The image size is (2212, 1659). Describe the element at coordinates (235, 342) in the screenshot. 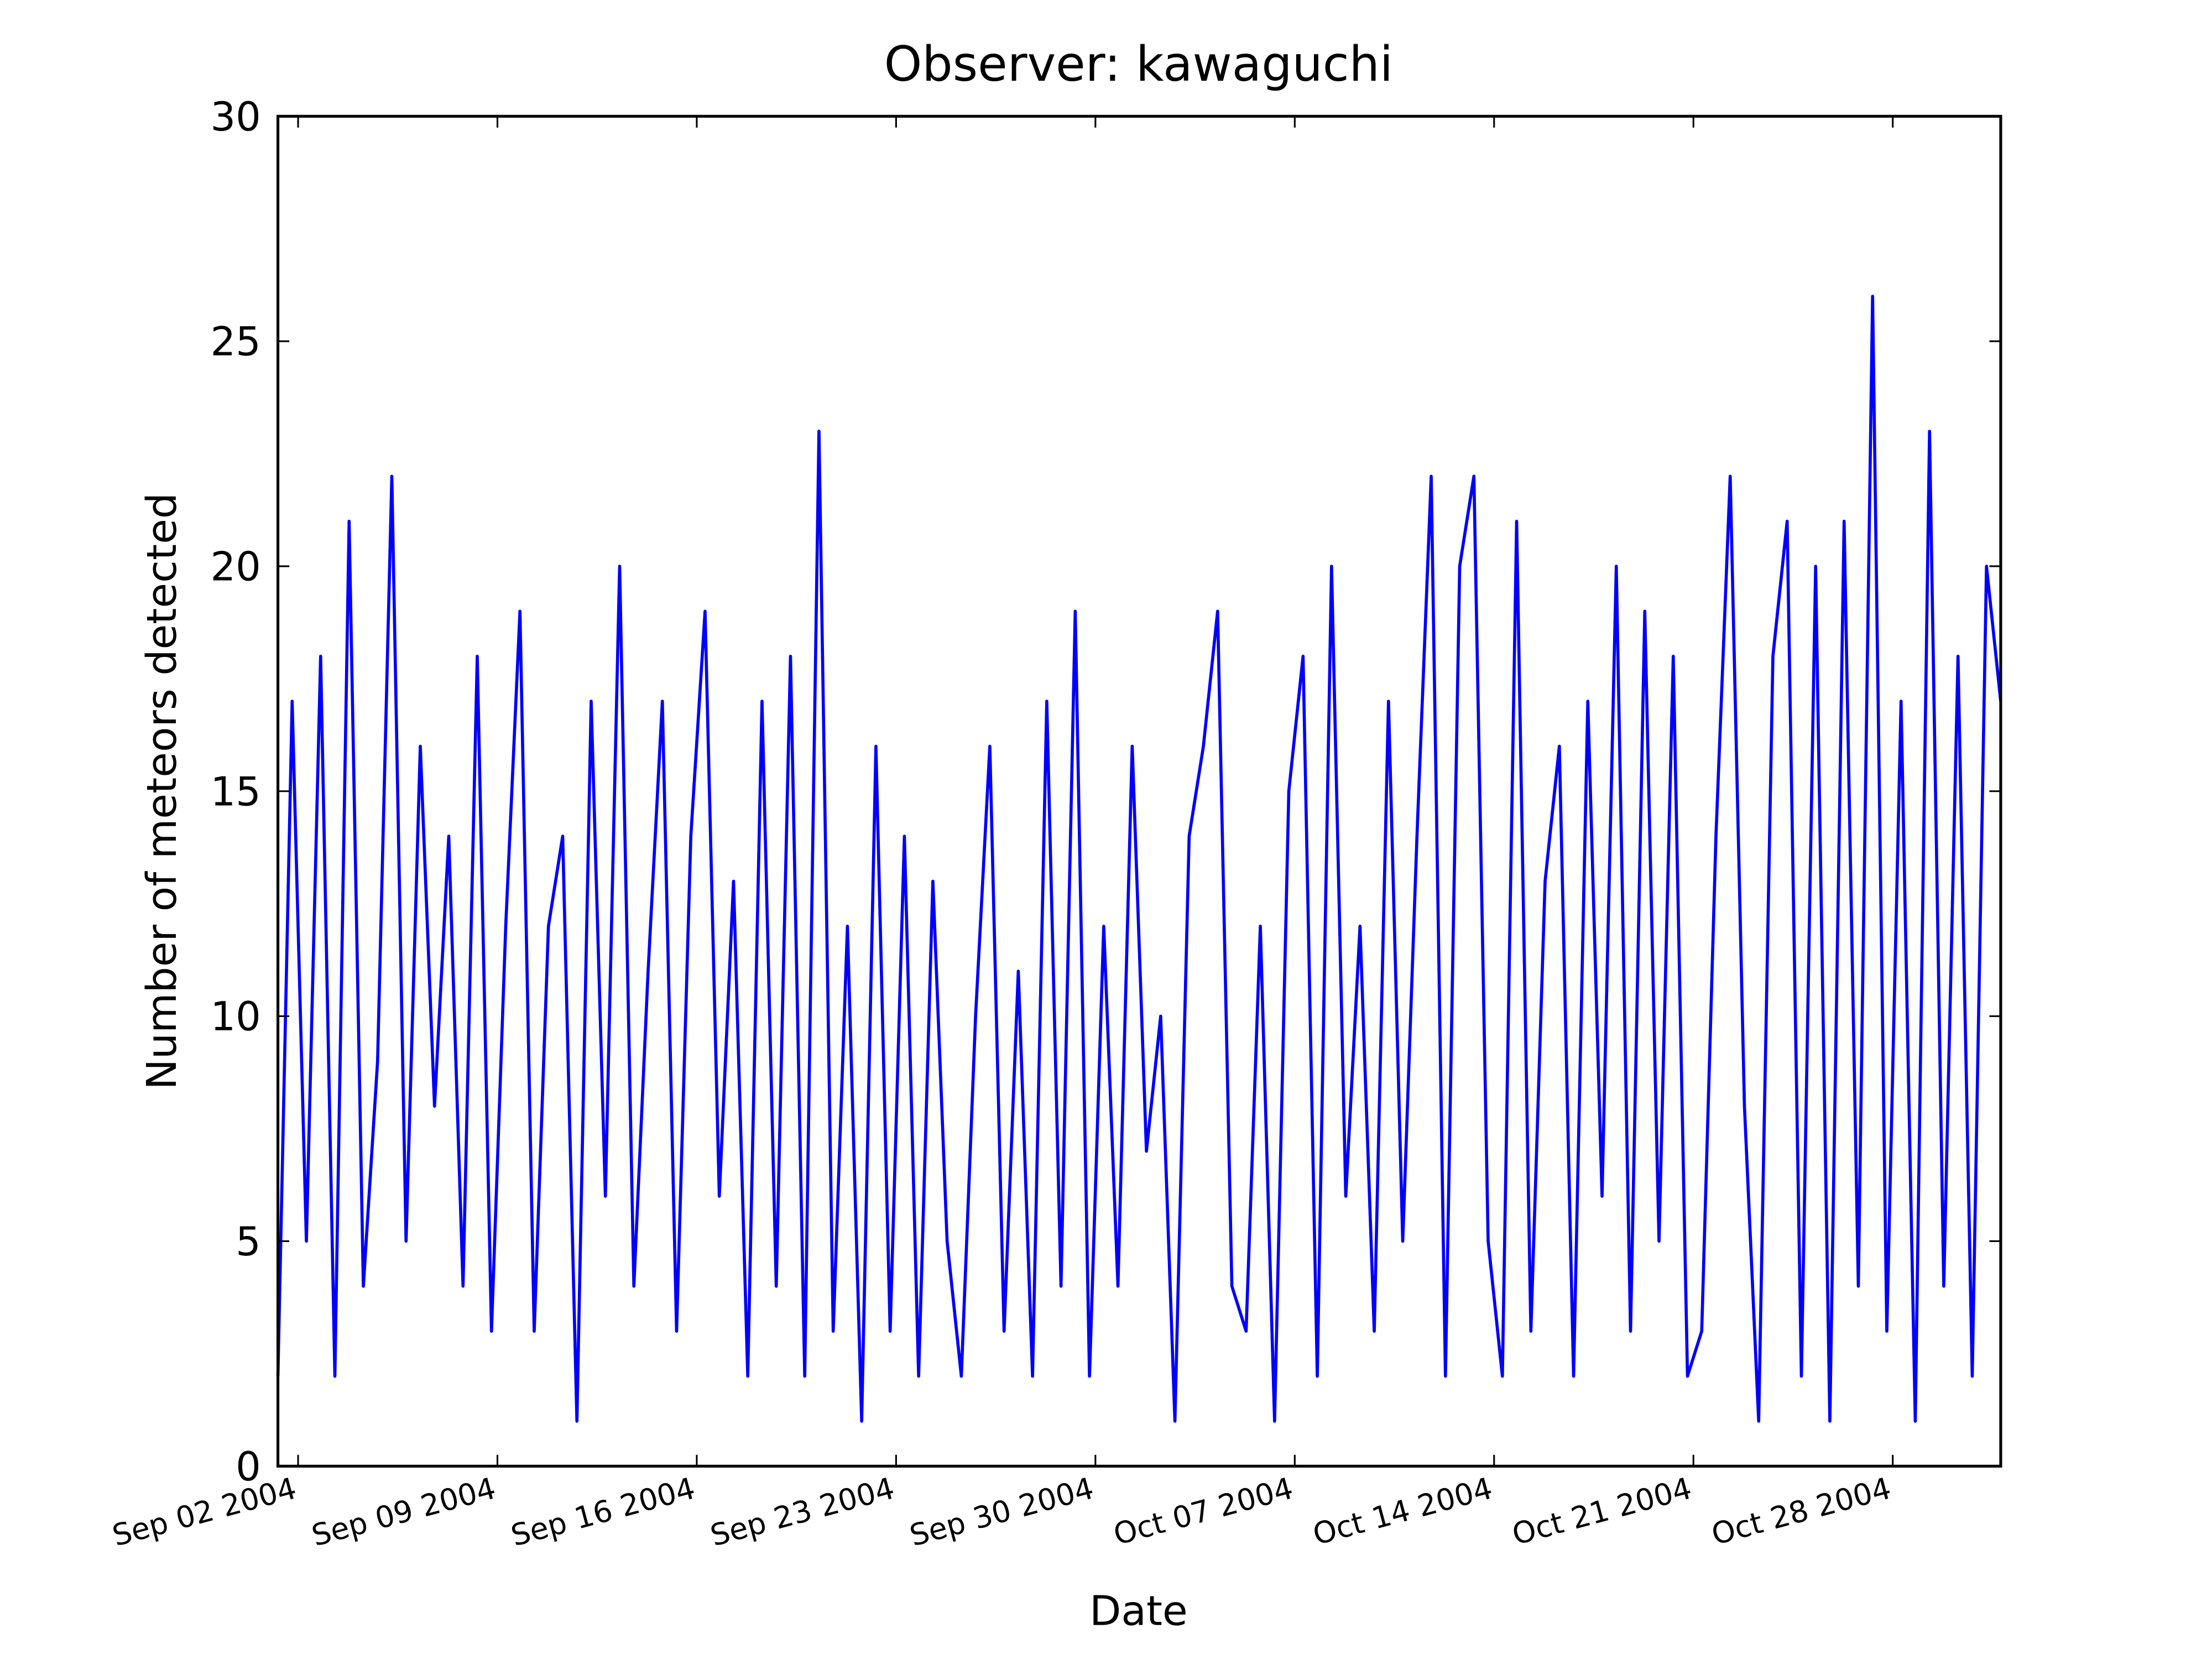

I see `y-tick-label: 25` at that location.